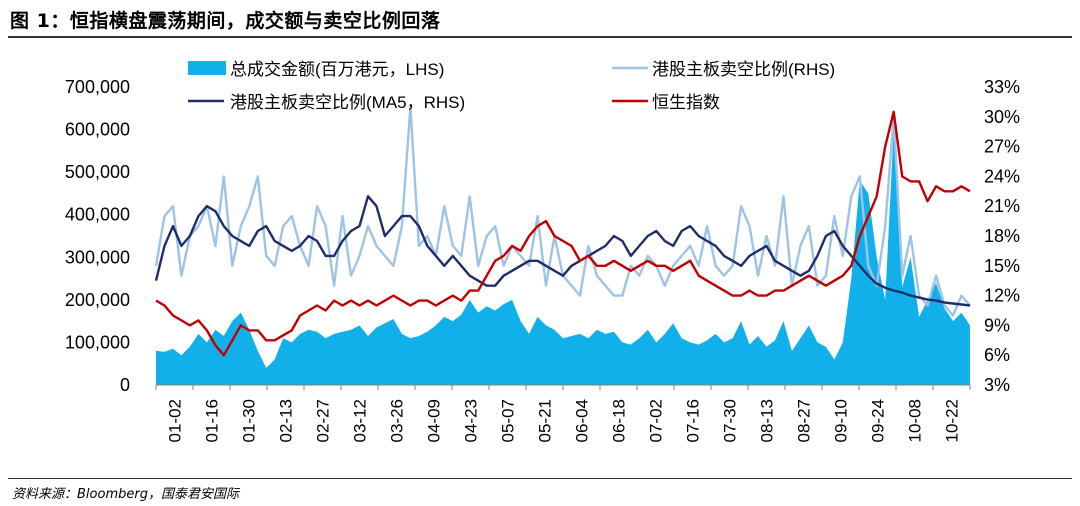  I want to click on x-axis-tick-label: 02-13, so click(286, 420).